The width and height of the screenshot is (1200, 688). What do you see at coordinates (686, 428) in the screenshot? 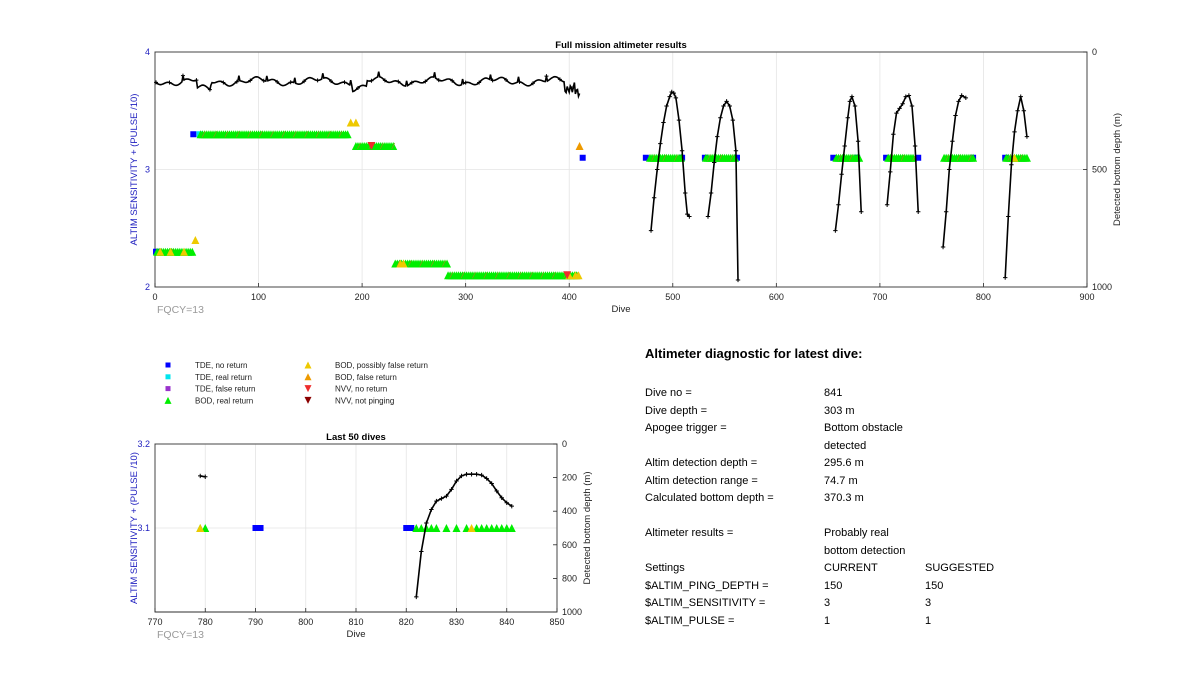
I see `diagnostic-label: Apogee trigger =` at bounding box center [686, 428].